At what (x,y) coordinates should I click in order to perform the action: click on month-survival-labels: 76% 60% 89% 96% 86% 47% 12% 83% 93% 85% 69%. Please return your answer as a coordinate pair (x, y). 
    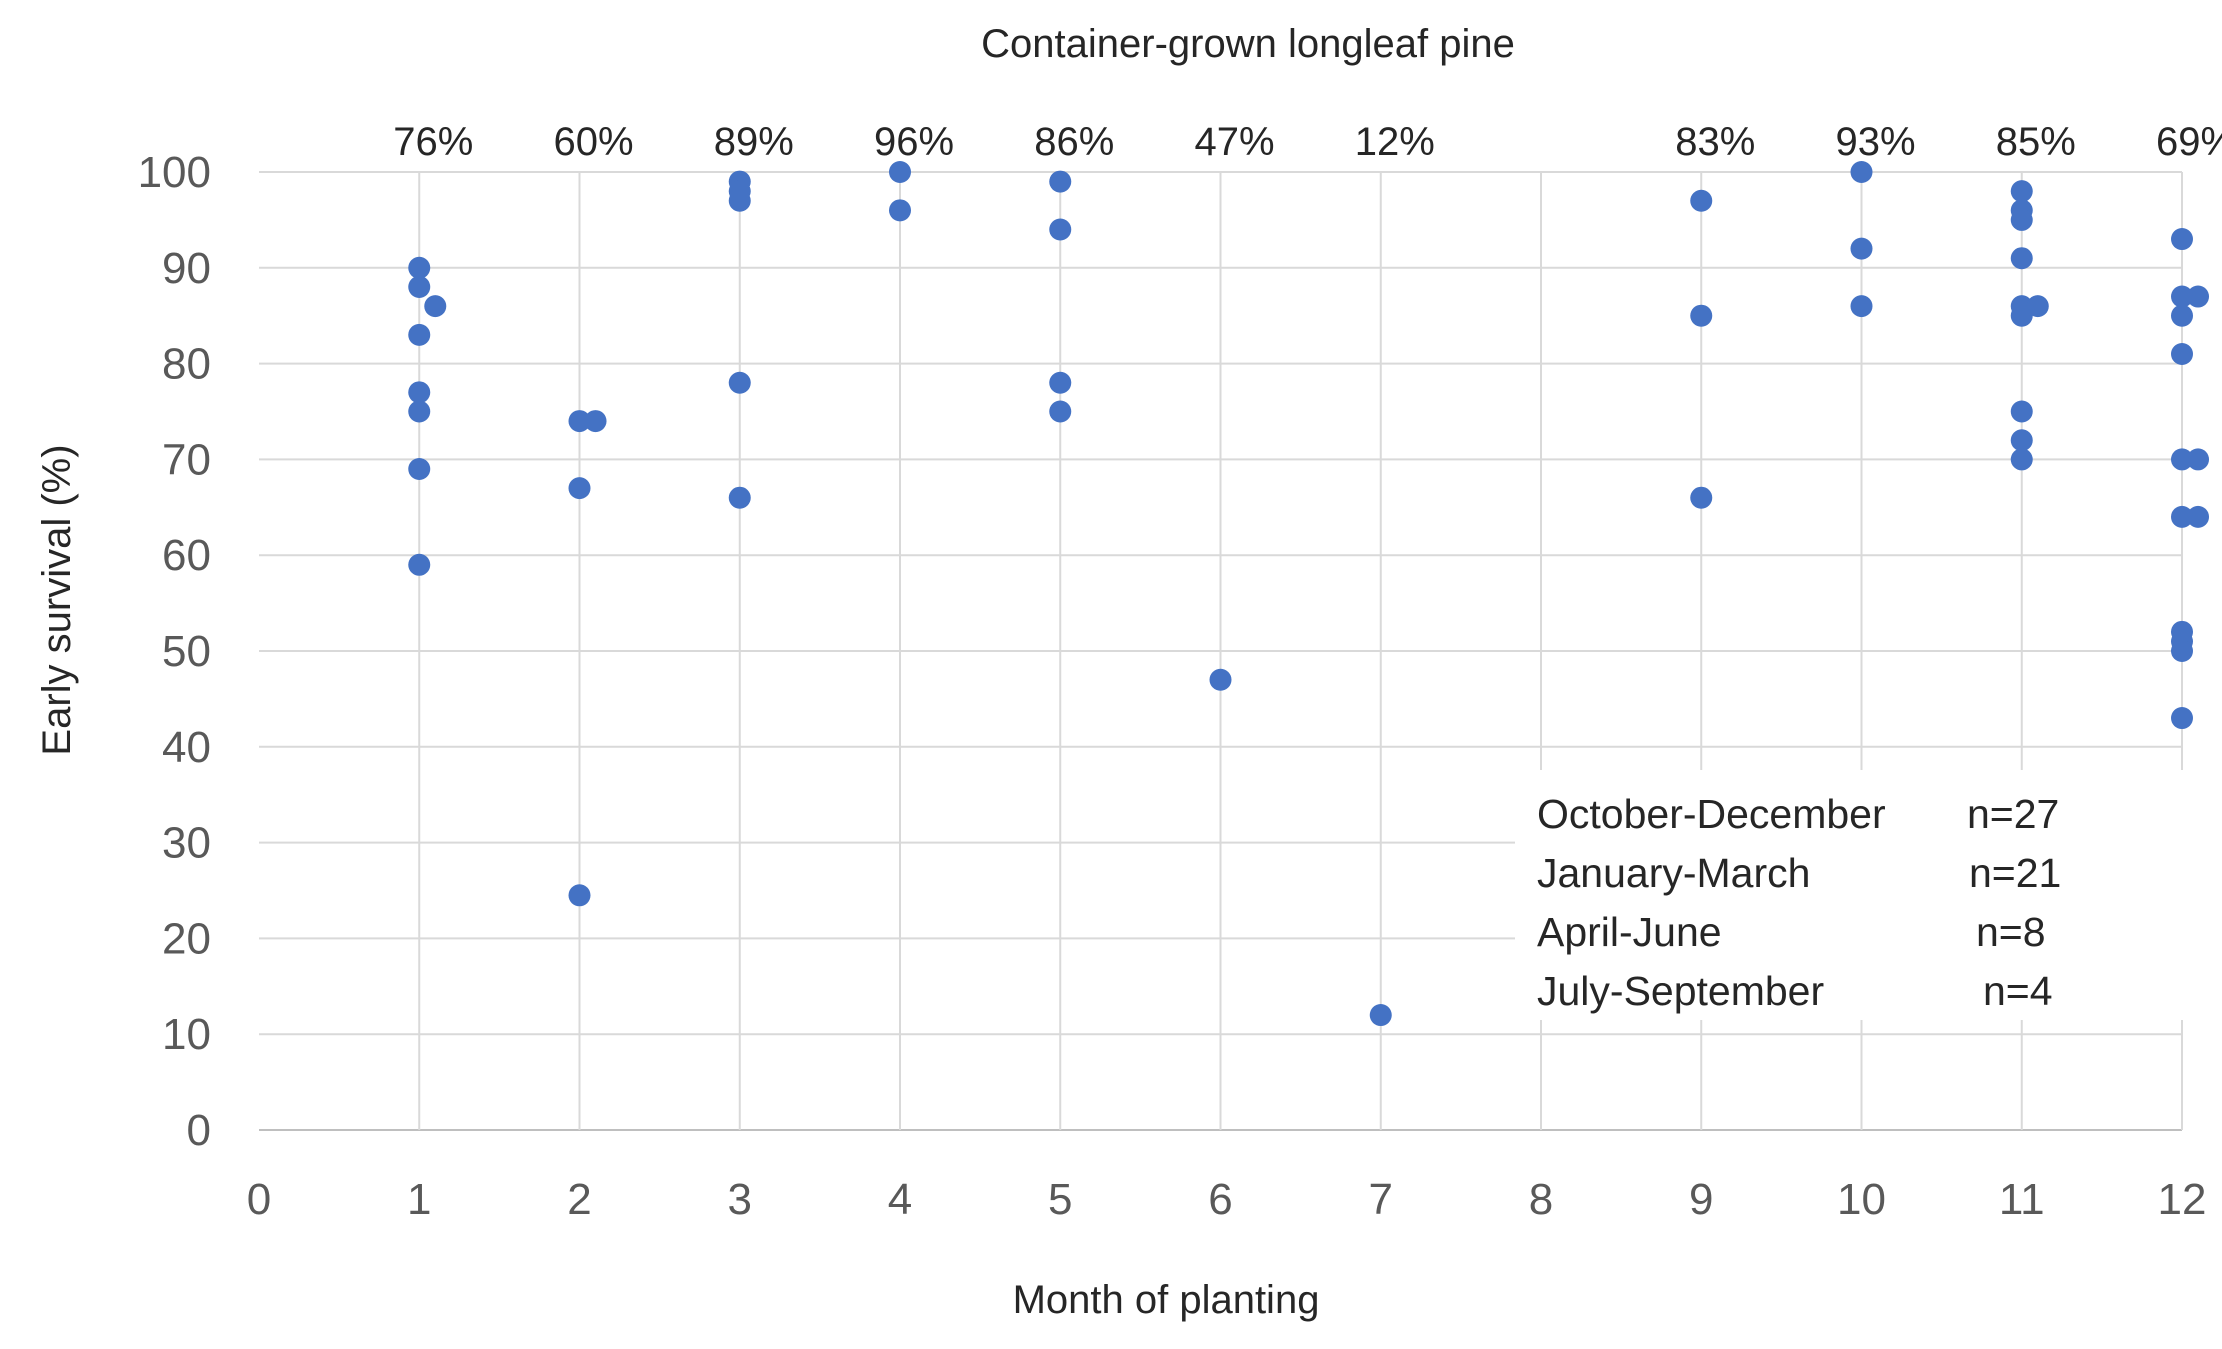
    Looking at the image, I should click on (1307, 142).